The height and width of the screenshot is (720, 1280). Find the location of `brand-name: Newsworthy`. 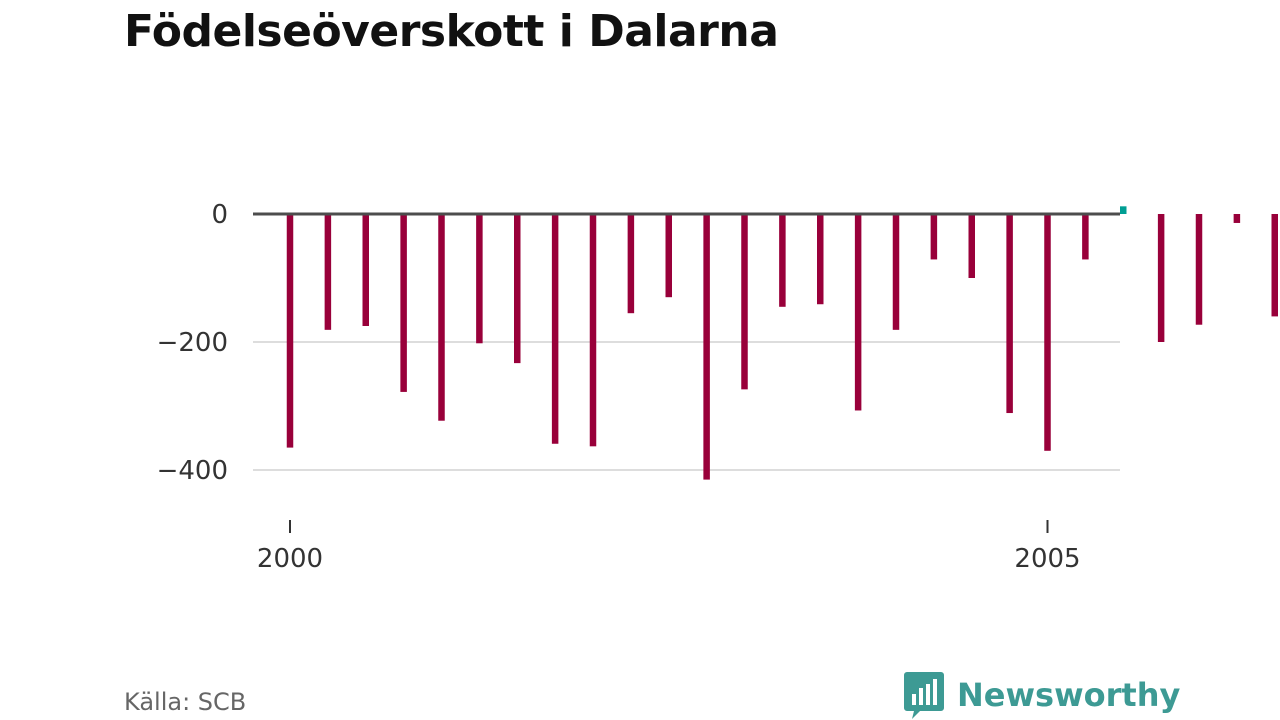

brand-name: Newsworthy is located at coordinates (1069, 695).